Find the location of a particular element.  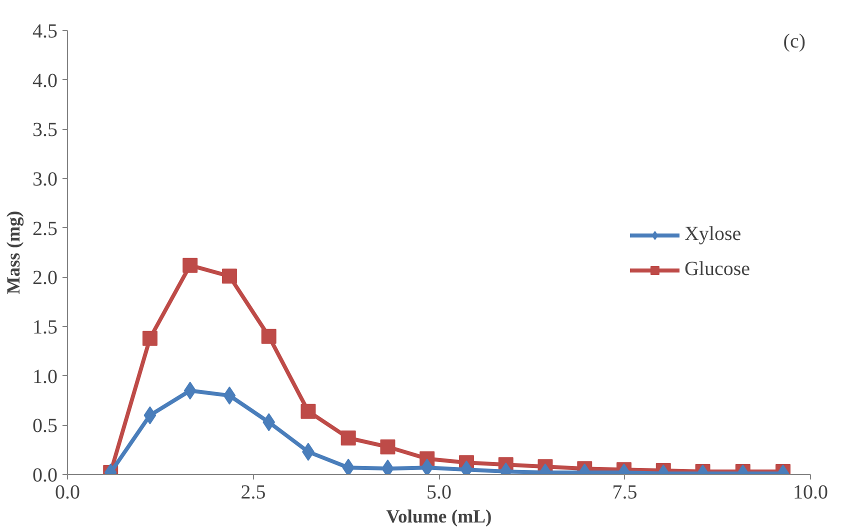

y-tick-label: 0.0 is located at coordinates (45, 475).